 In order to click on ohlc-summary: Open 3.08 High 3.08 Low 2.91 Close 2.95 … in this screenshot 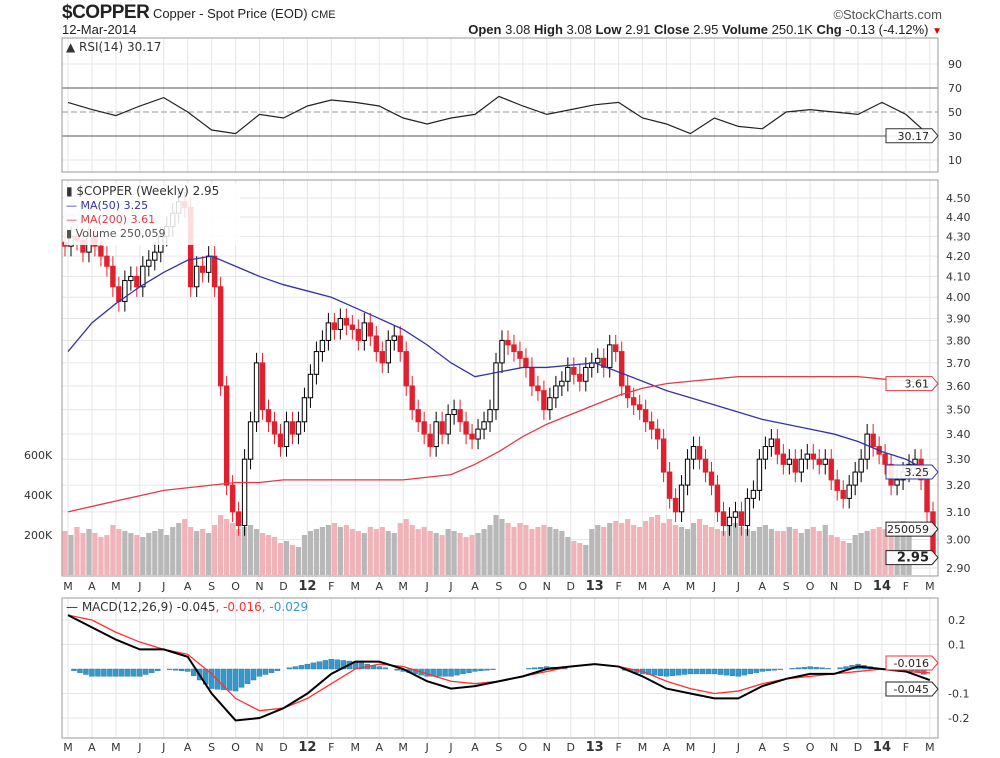, I will do `click(705, 29)`.